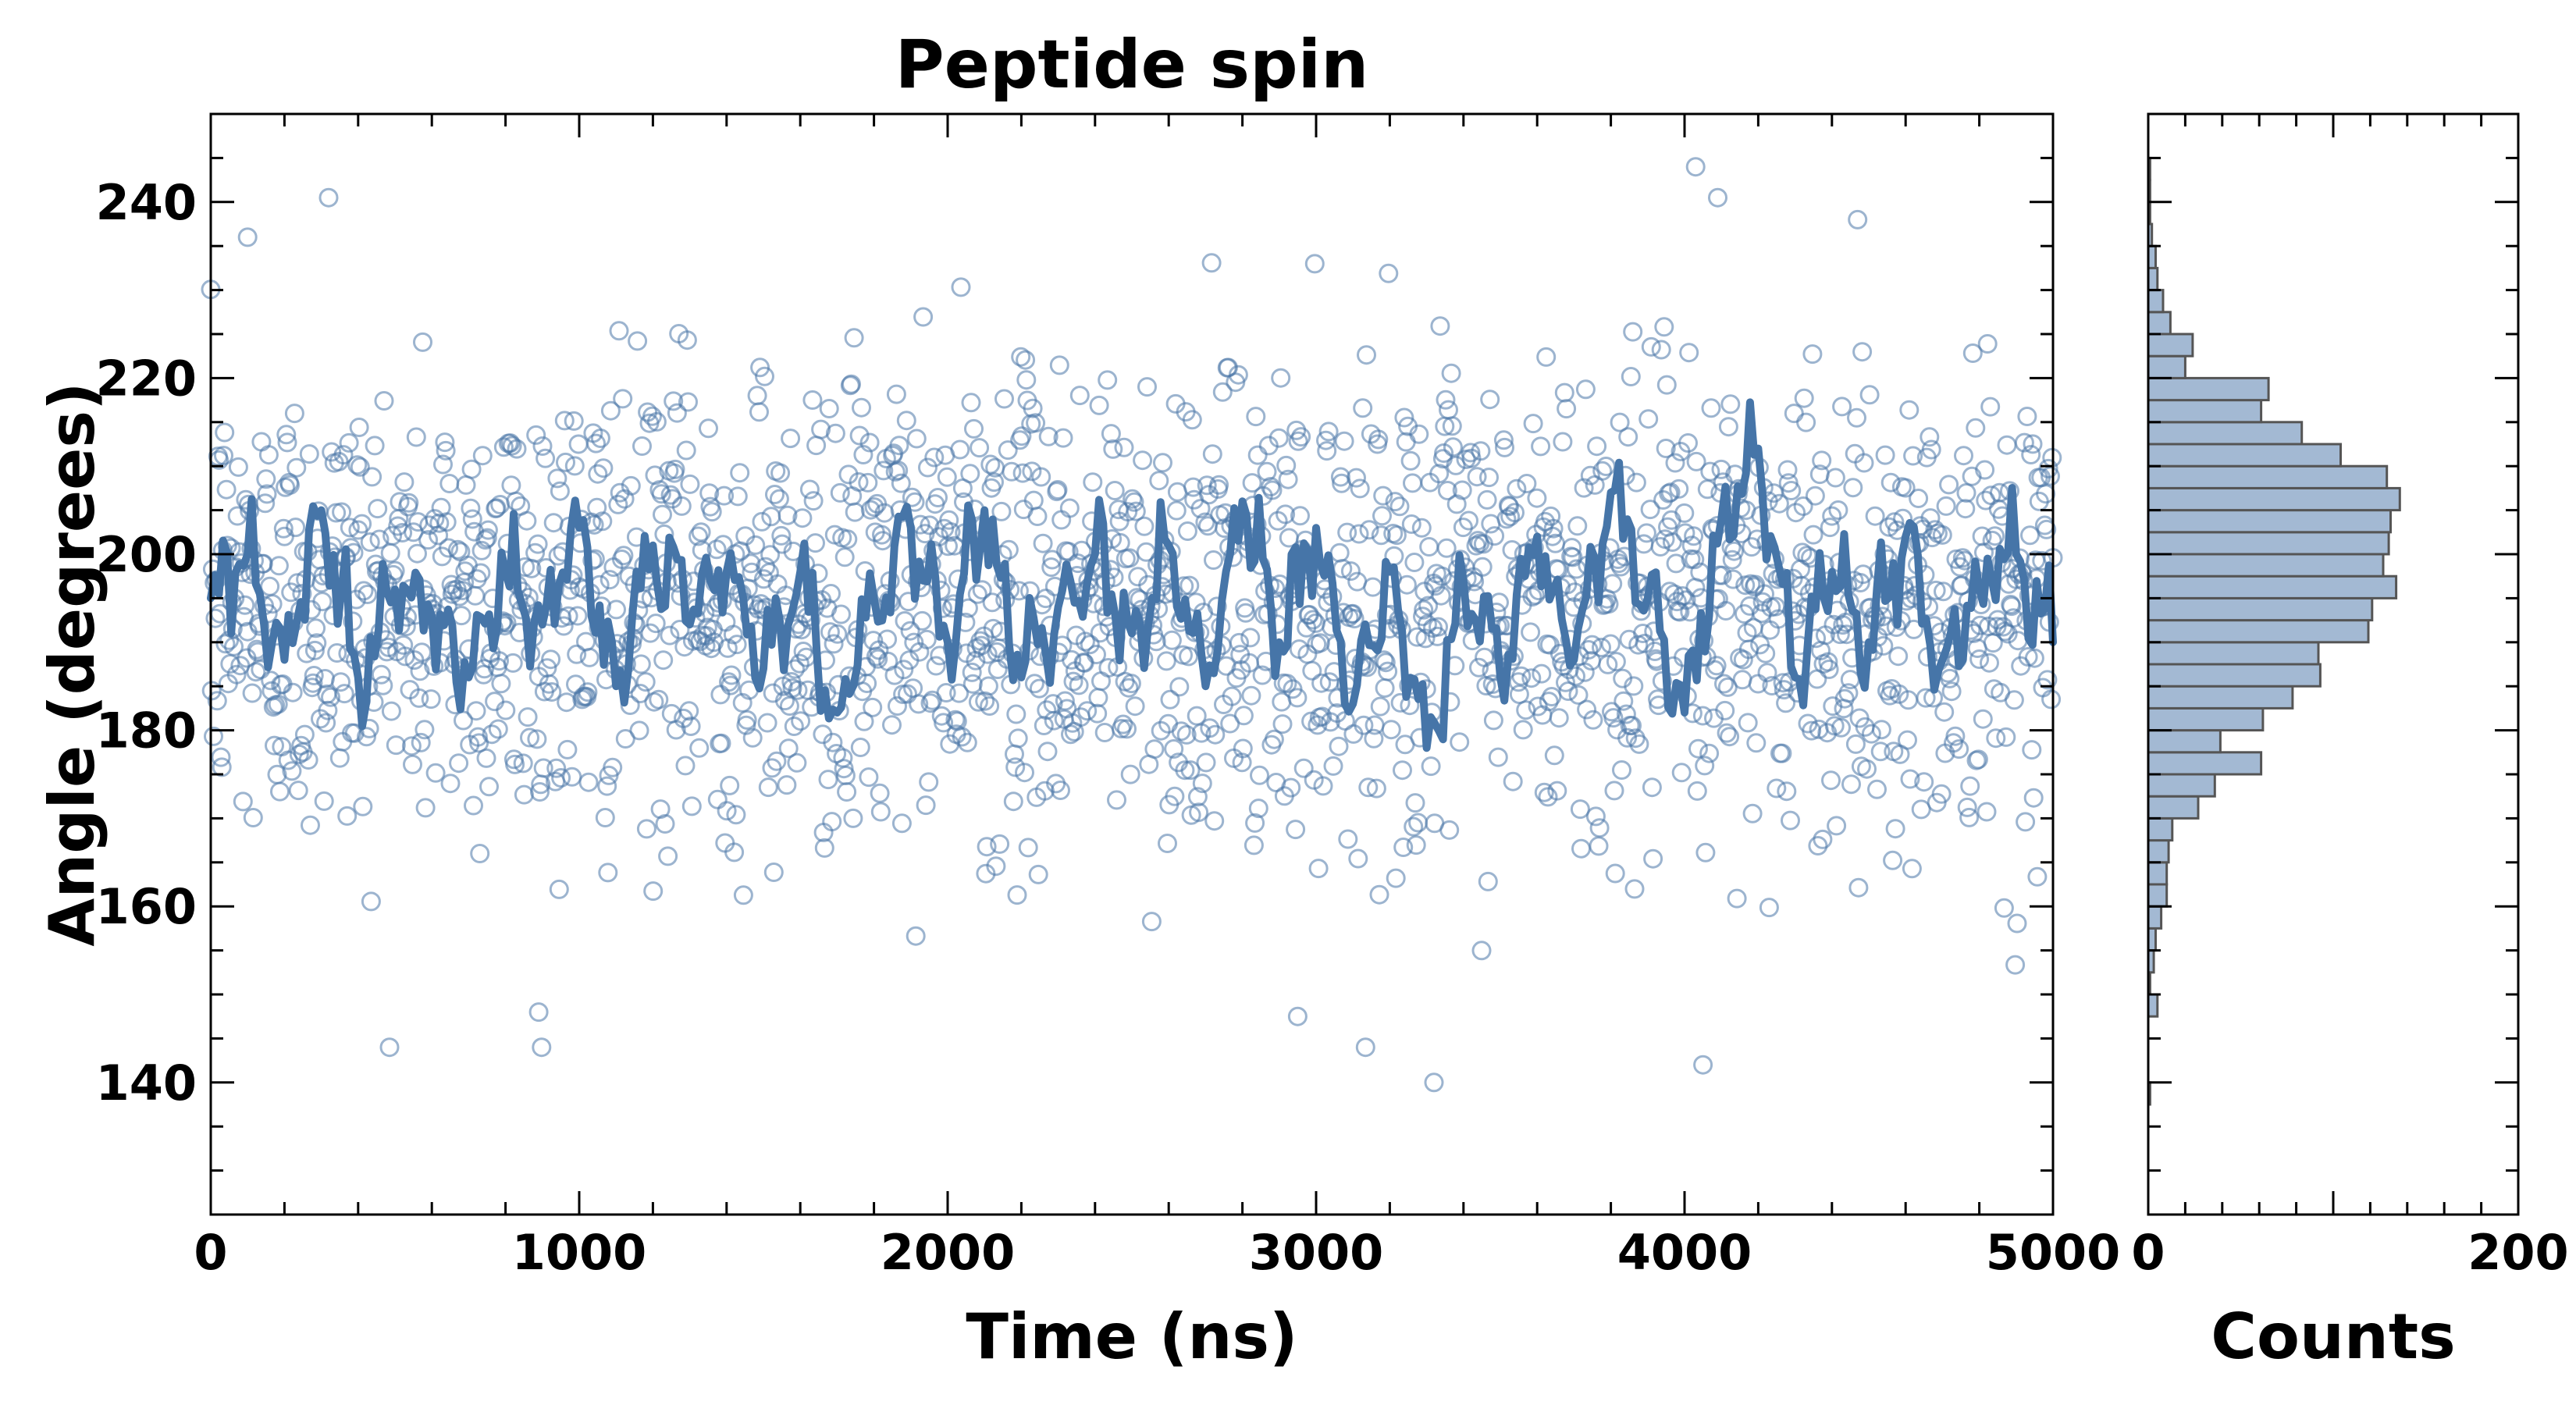 The width and height of the screenshot is (2576, 1405). I want to click on y-tick-label: 240, so click(146, 203).